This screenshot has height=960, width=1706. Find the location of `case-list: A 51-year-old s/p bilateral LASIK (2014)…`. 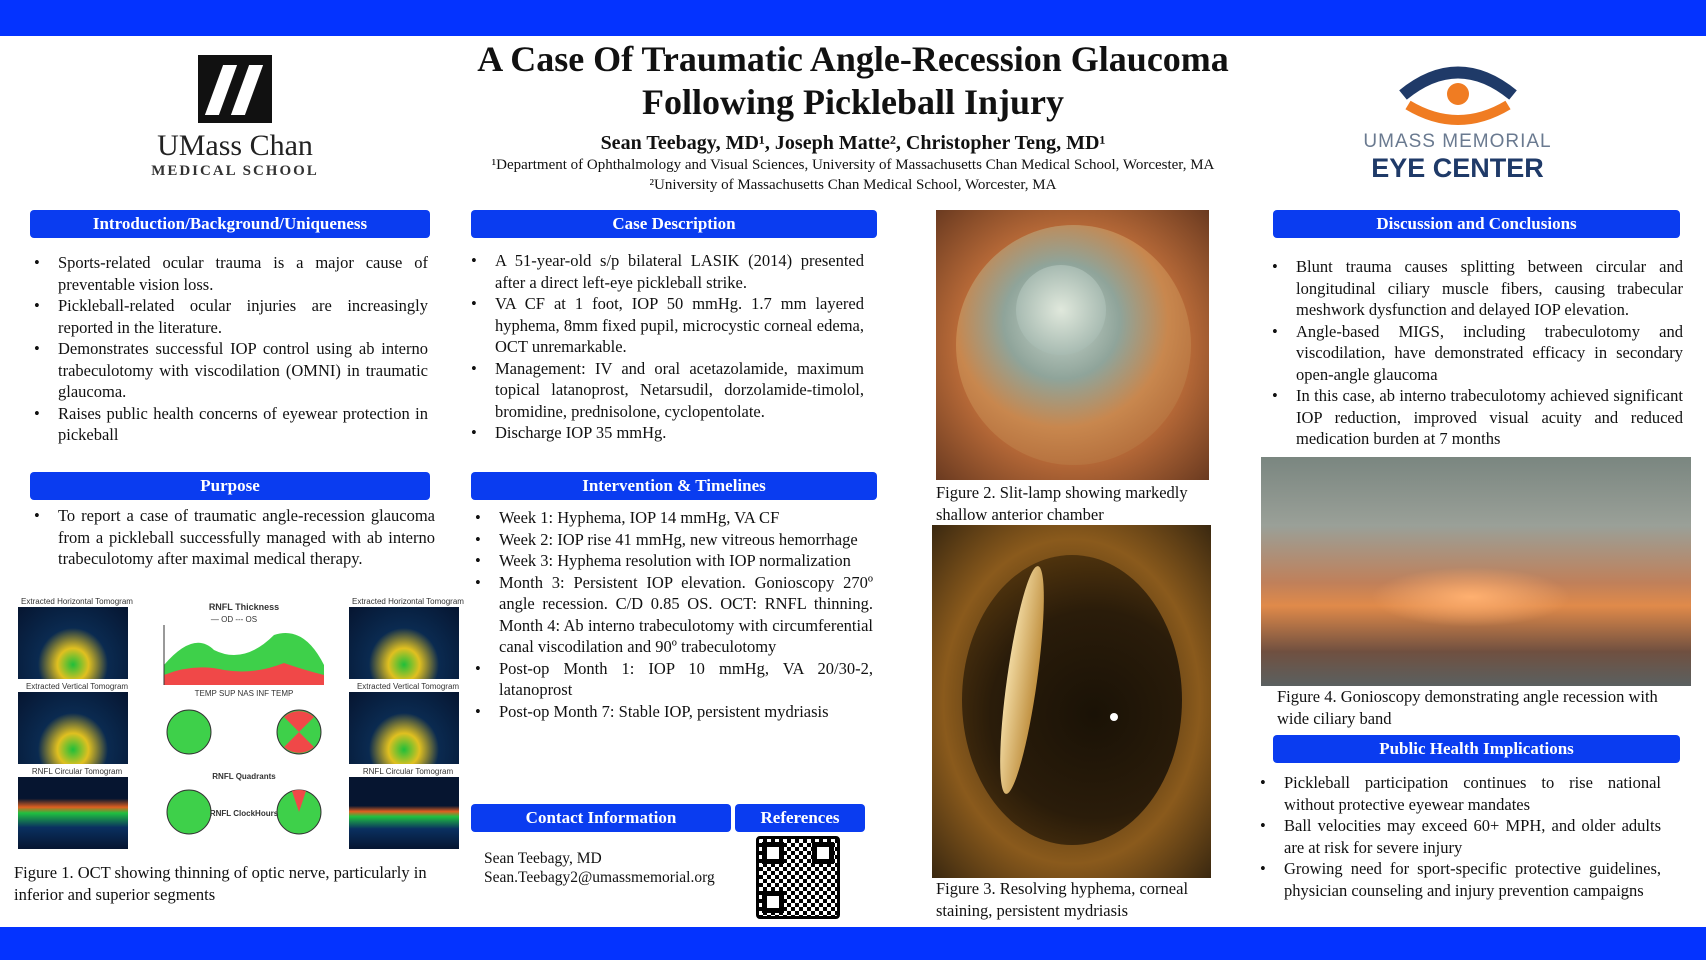

case-list: A 51-year-old s/p bilateral LASIK (2014)… is located at coordinates (665, 347).